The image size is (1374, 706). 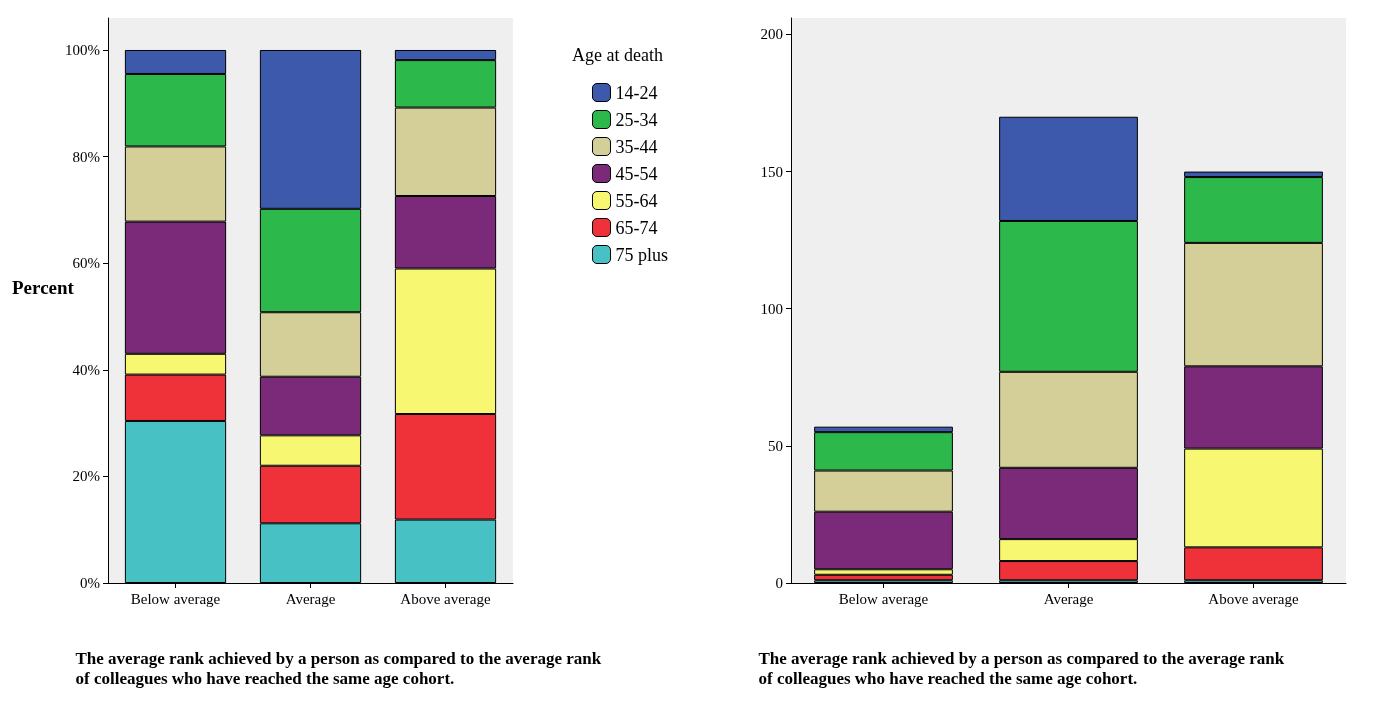 I want to click on y-tick-label: 200, so click(x=771, y=34).